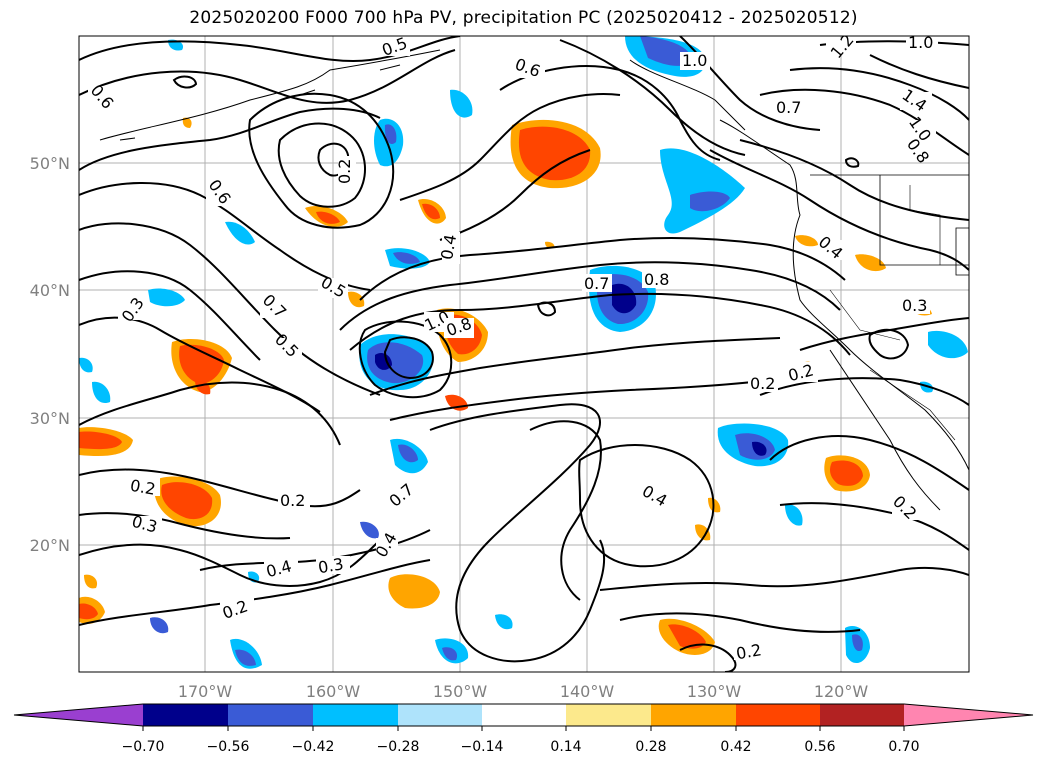 This screenshot has height=765, width=1047. I want to click on colorbar-tick-label: −0.70, so click(143, 747).